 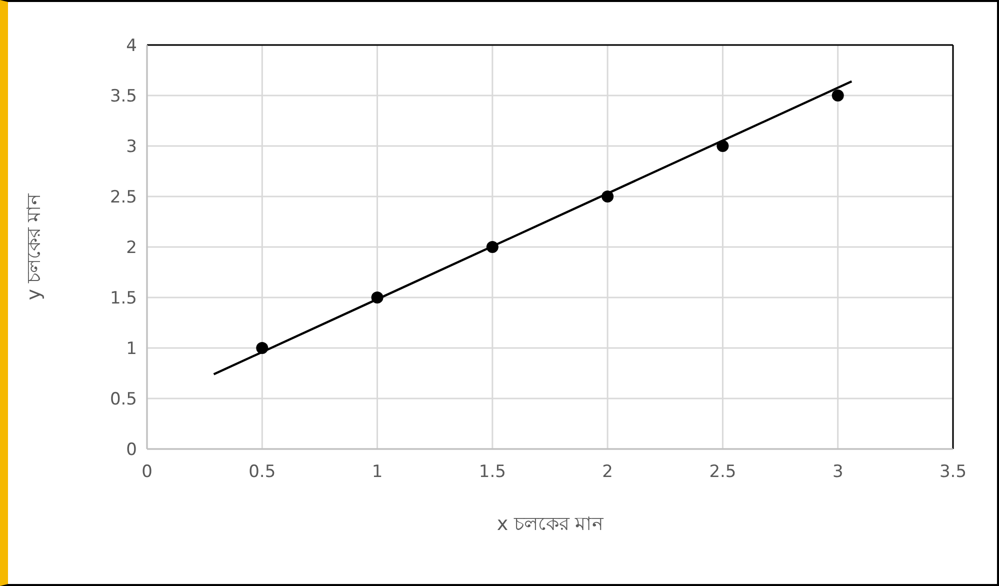 I want to click on y-tick-label: 3.5, so click(x=123, y=96).